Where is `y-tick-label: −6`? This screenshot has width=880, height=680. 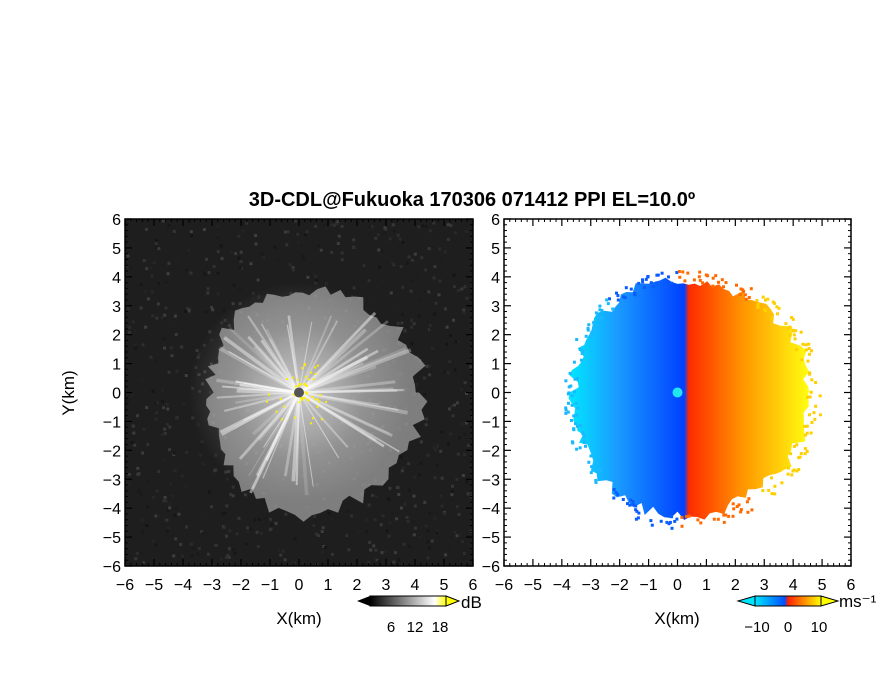
y-tick-label: −6 is located at coordinates (491, 567).